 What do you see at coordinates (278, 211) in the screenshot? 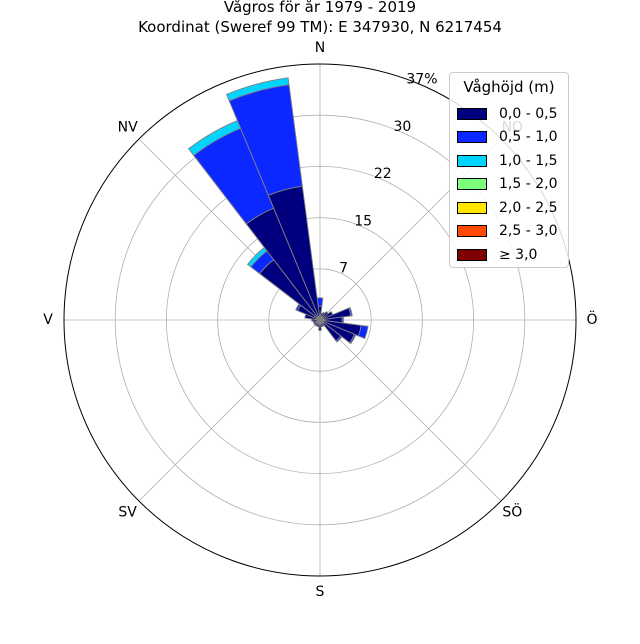
I see `rose-bars` at bounding box center [278, 211].